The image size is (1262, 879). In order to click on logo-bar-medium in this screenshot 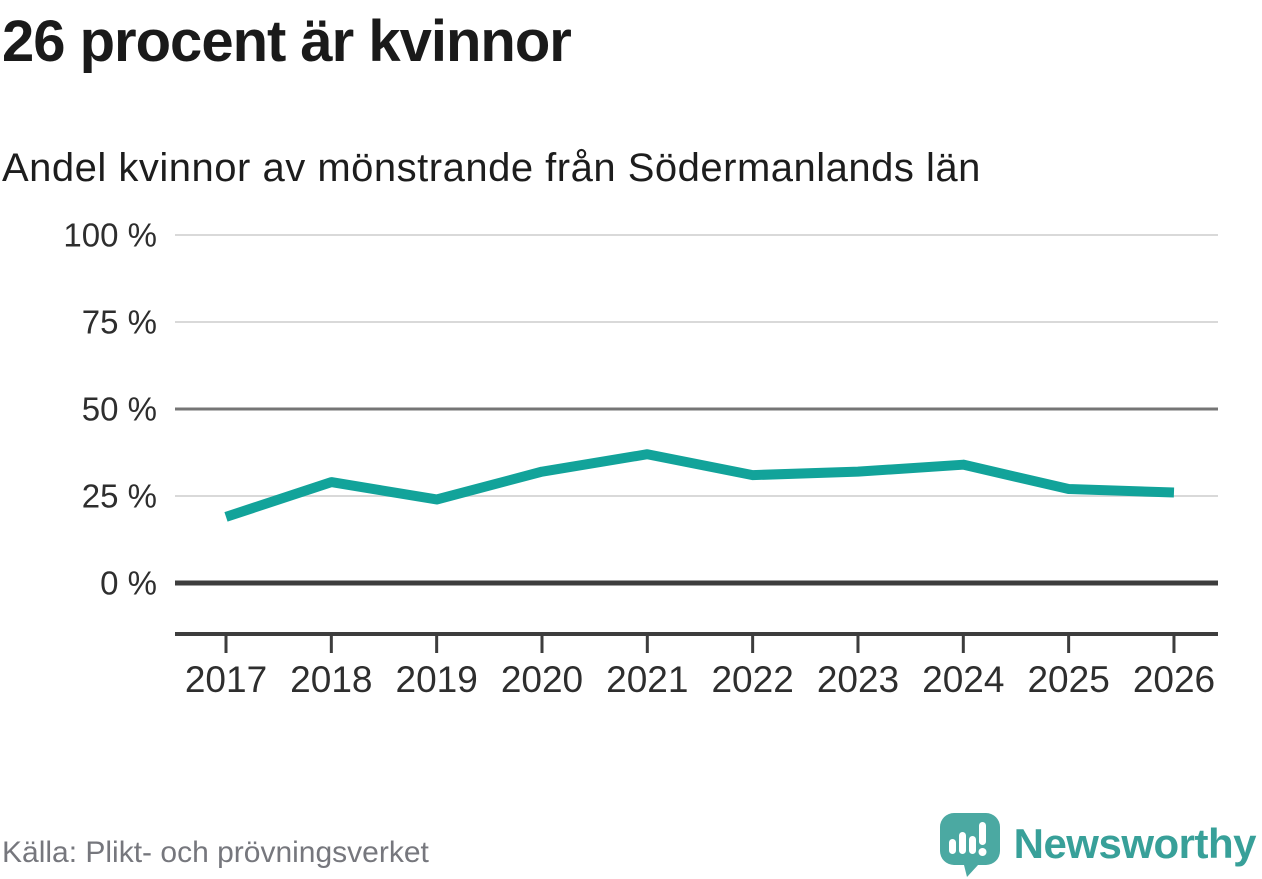, I will do `click(972, 845)`.